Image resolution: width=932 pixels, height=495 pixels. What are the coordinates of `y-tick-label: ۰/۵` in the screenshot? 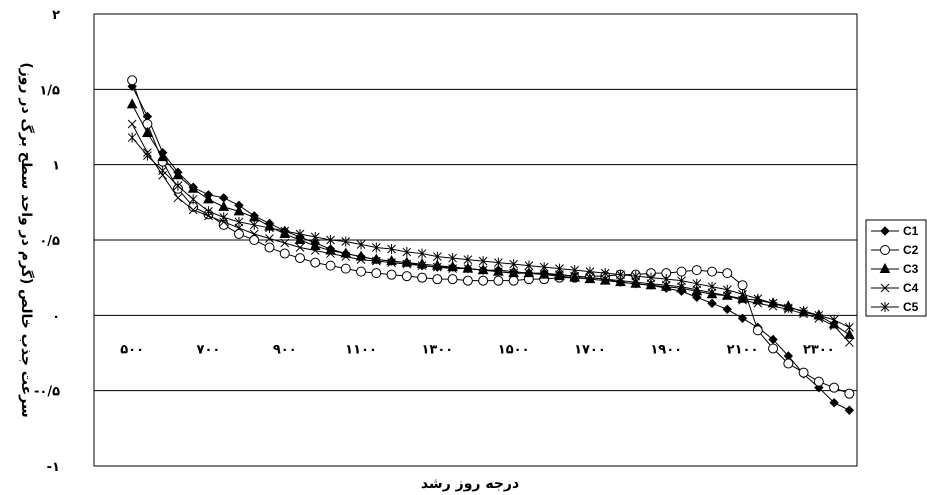 It's located at (49, 241).